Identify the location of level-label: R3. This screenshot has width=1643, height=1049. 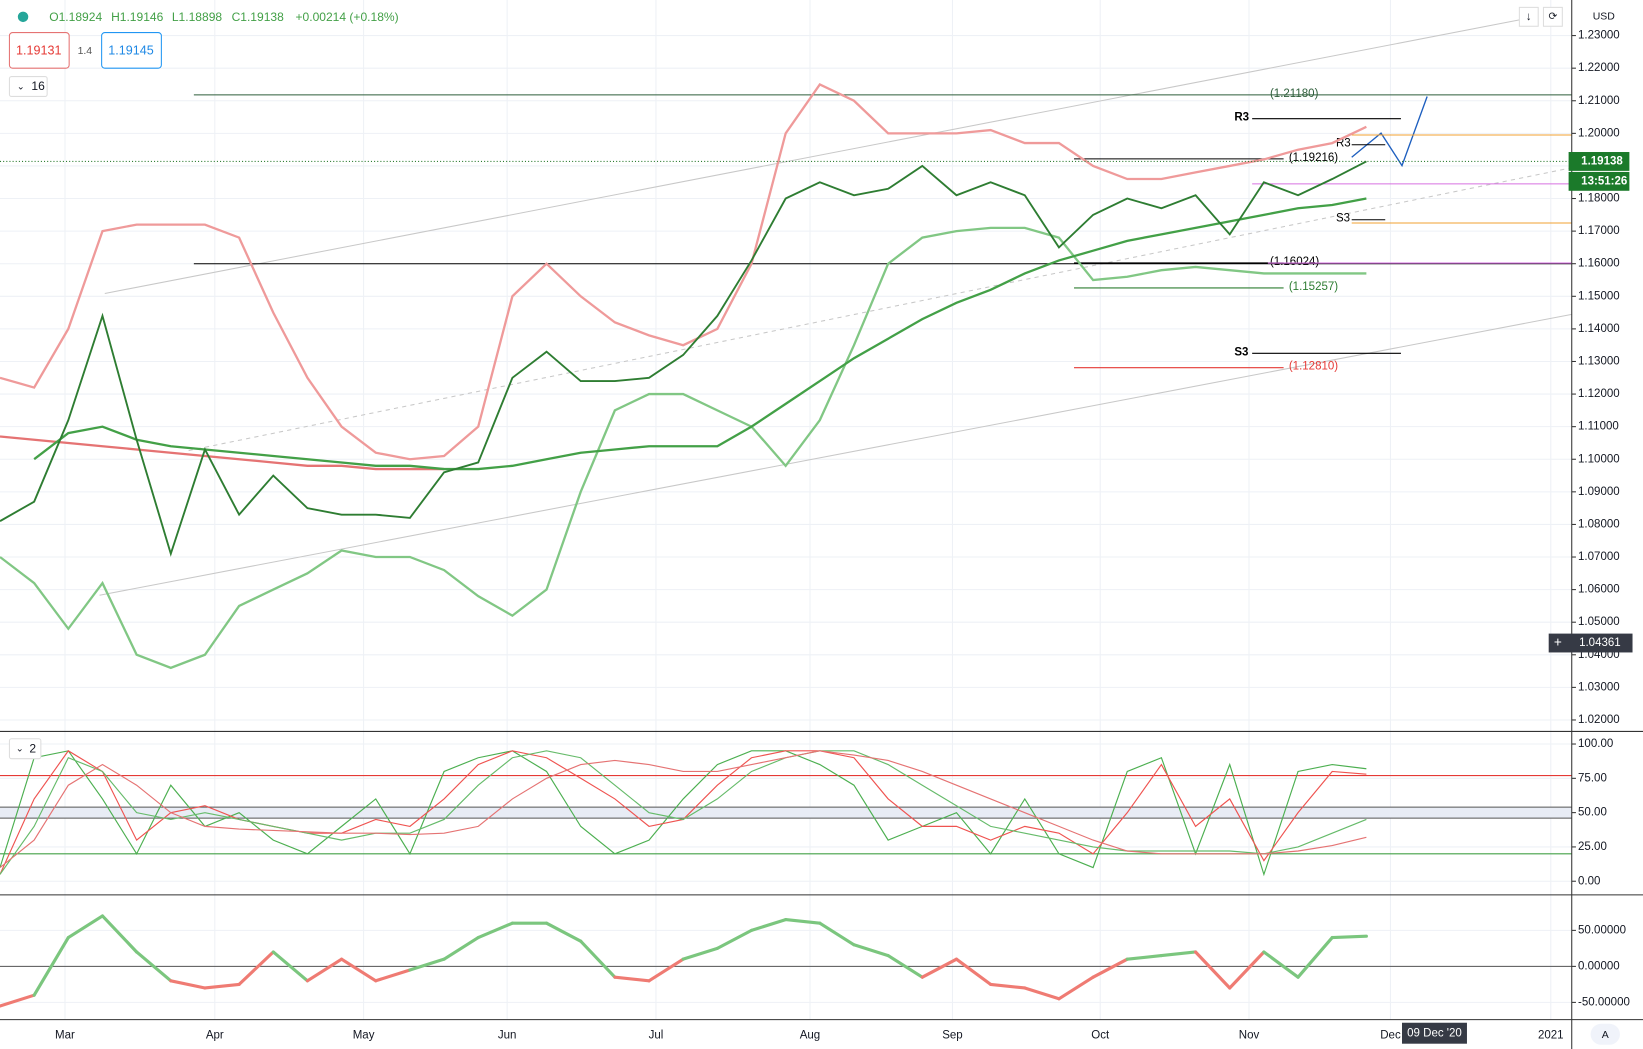
(1241, 118).